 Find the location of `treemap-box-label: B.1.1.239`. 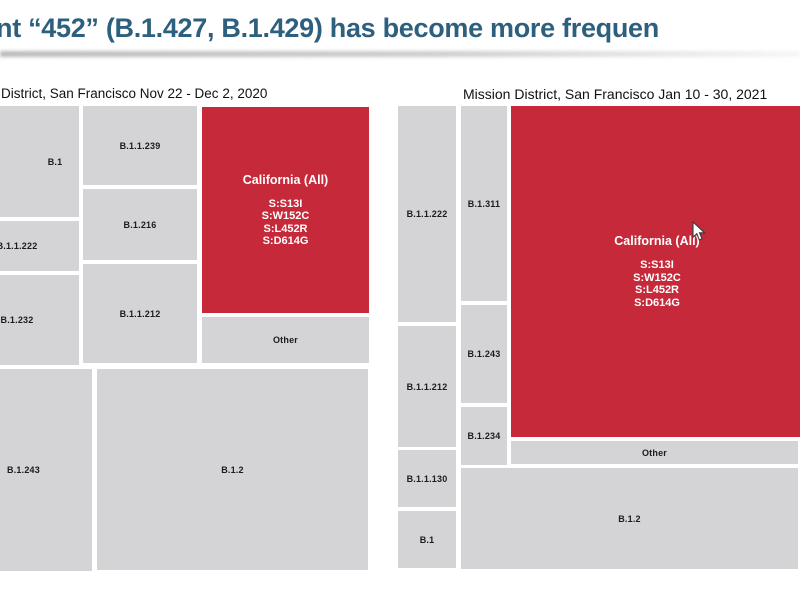

treemap-box-label: B.1.1.239 is located at coordinates (140, 145).